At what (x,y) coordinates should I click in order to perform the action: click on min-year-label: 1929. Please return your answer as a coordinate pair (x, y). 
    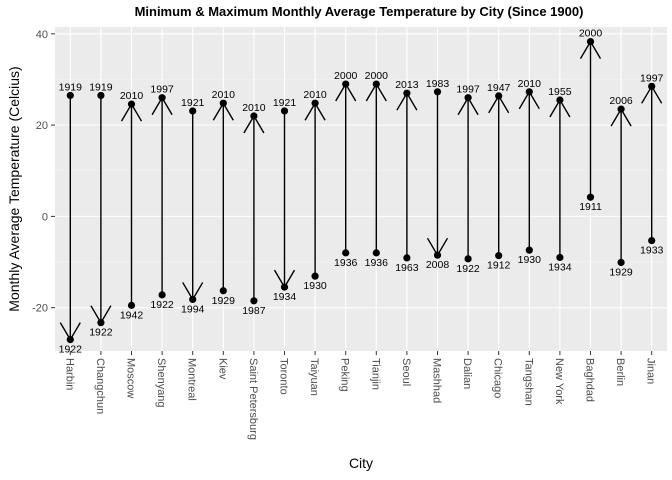
    Looking at the image, I should click on (621, 272).